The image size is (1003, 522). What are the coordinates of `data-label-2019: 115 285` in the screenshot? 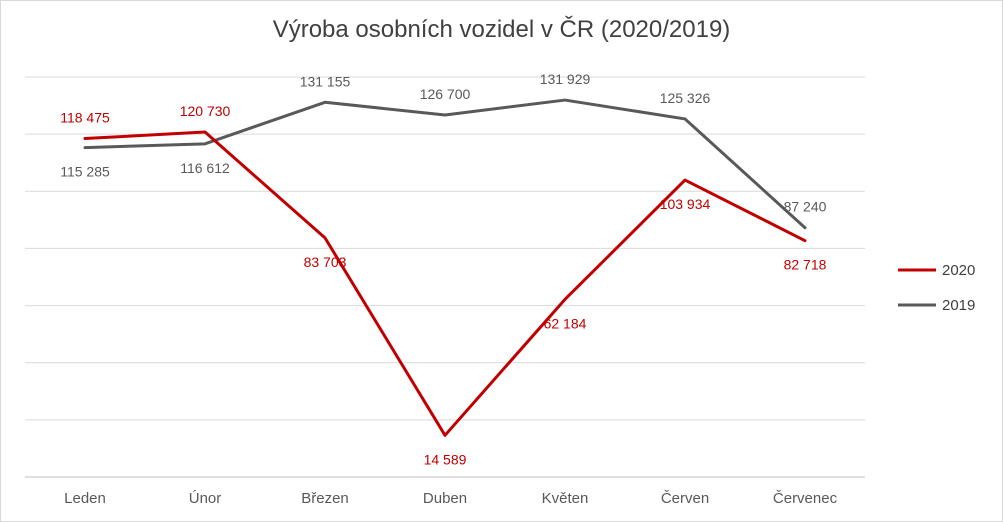 It's located at (85, 172).